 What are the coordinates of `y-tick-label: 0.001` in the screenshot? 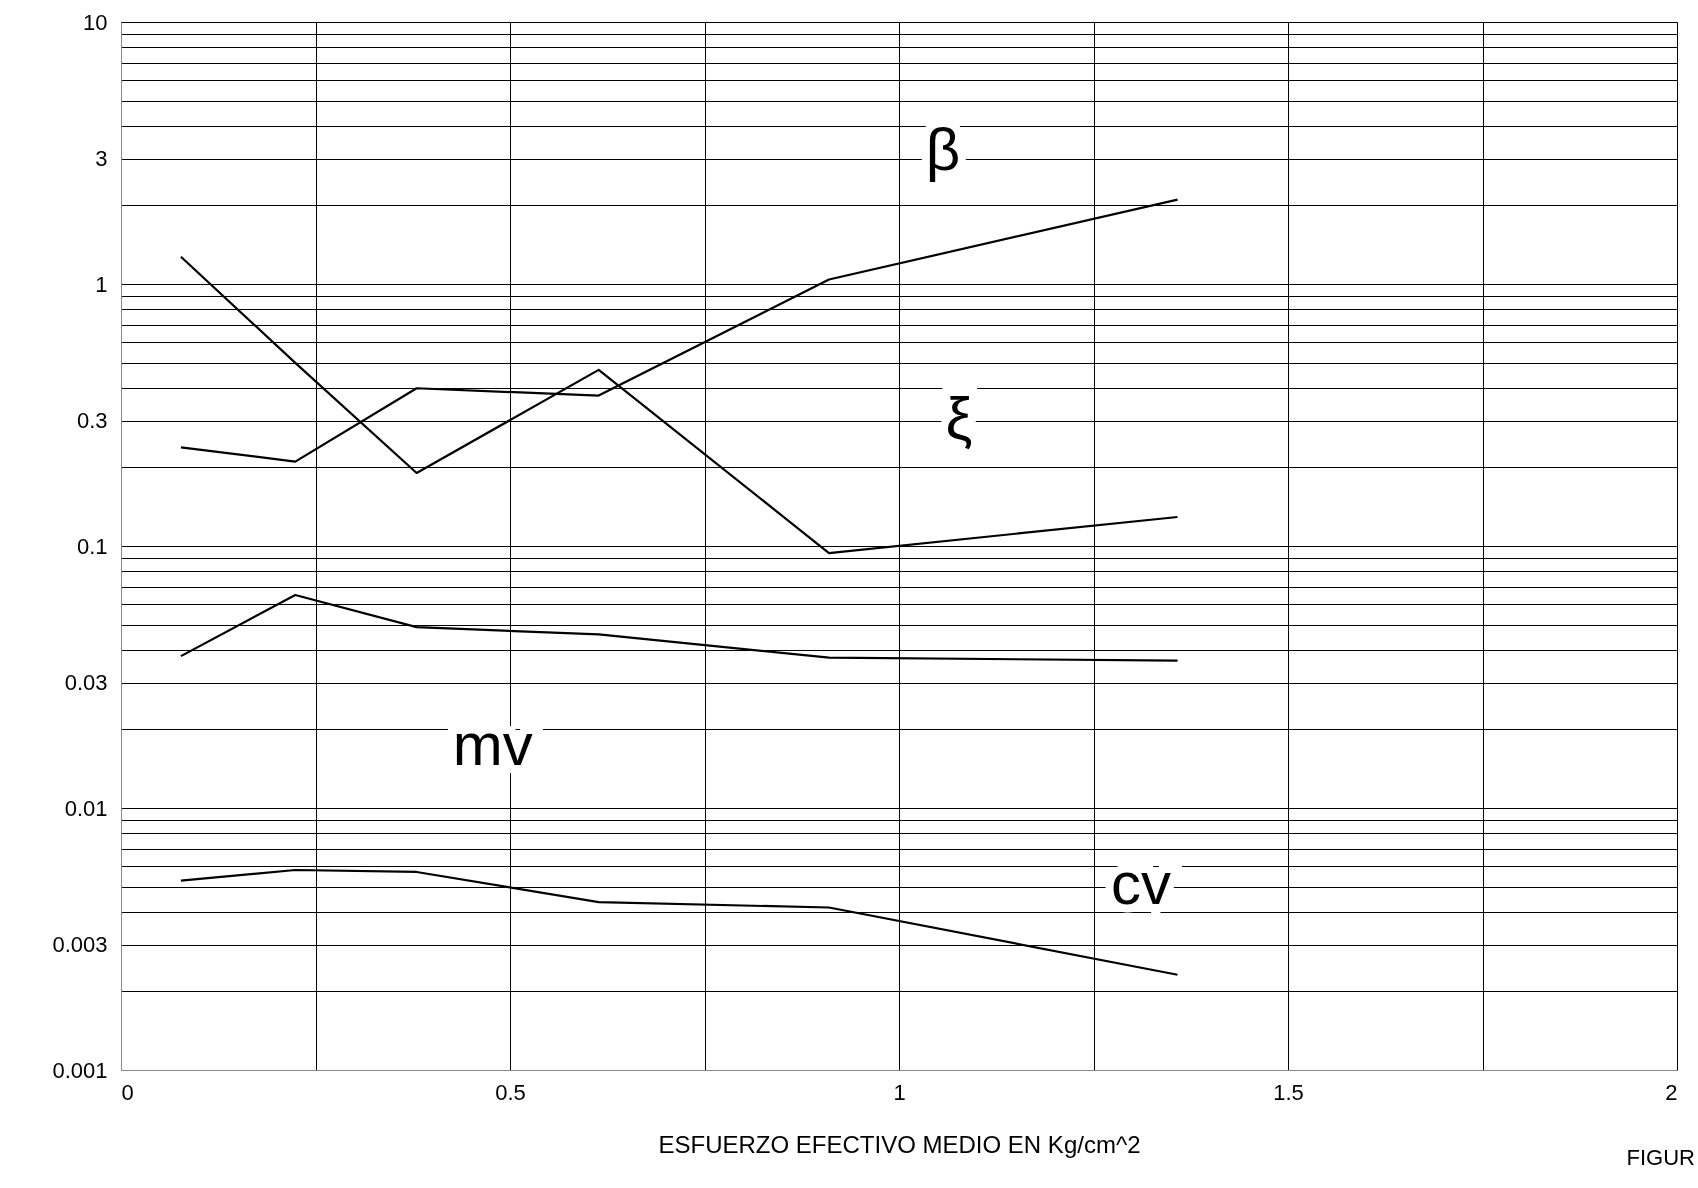 It's located at (80, 1070).